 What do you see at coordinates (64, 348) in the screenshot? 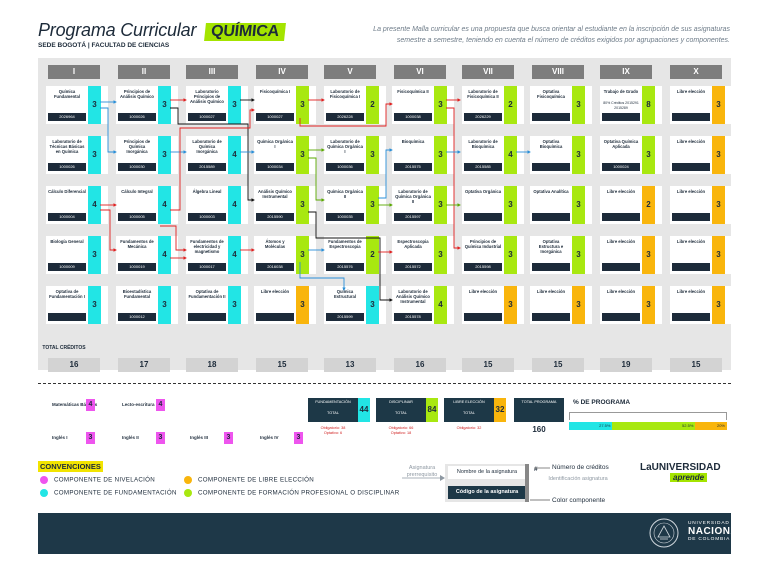
I see `total-credits-label: TOTAL CRÉDITOS` at bounding box center [64, 348].